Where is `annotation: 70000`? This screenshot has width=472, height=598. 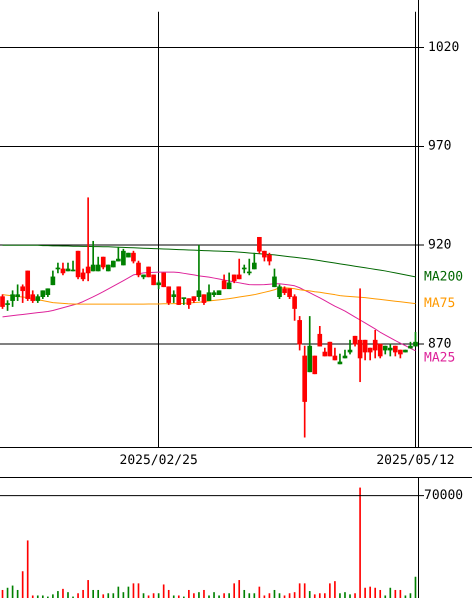 annotation: 70000 is located at coordinates (444, 495).